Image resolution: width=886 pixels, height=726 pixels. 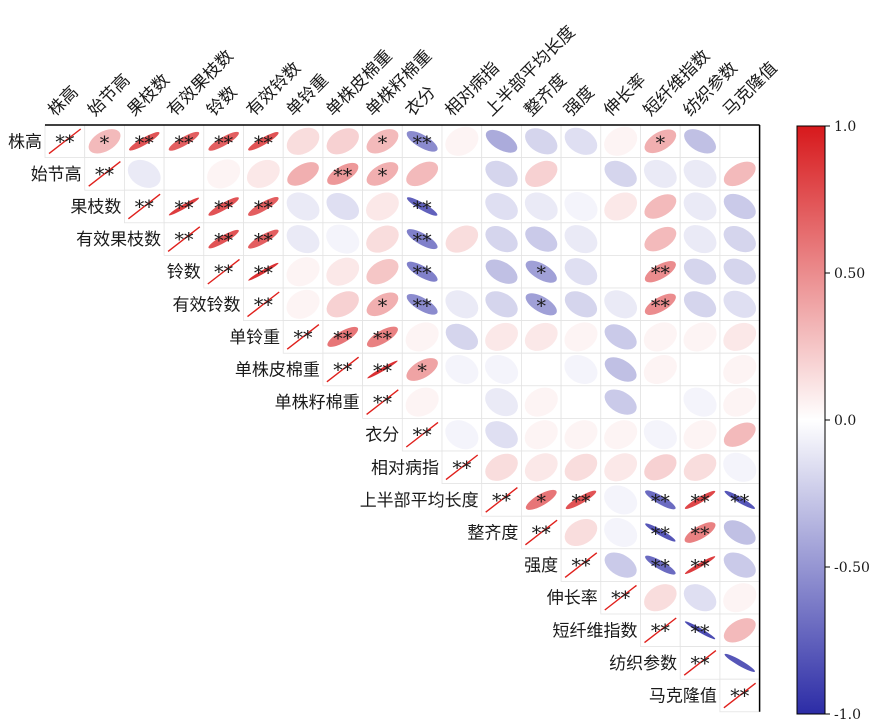 What do you see at coordinates (422, 304) in the screenshot?
I see `cell-5-9: **` at bounding box center [422, 304].